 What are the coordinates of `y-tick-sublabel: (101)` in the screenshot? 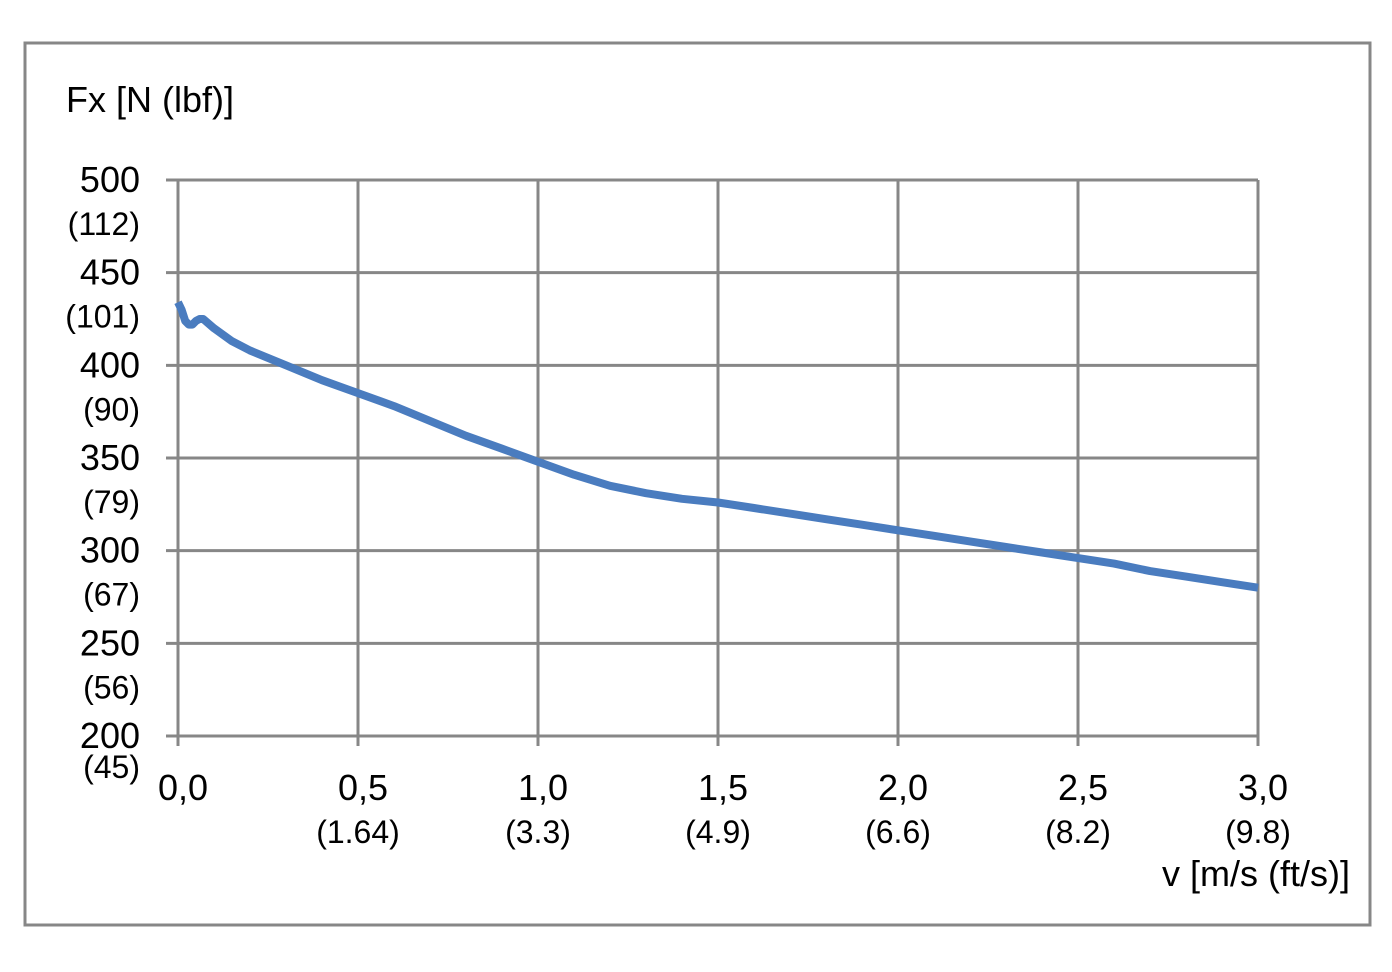 It's located at (102, 317).